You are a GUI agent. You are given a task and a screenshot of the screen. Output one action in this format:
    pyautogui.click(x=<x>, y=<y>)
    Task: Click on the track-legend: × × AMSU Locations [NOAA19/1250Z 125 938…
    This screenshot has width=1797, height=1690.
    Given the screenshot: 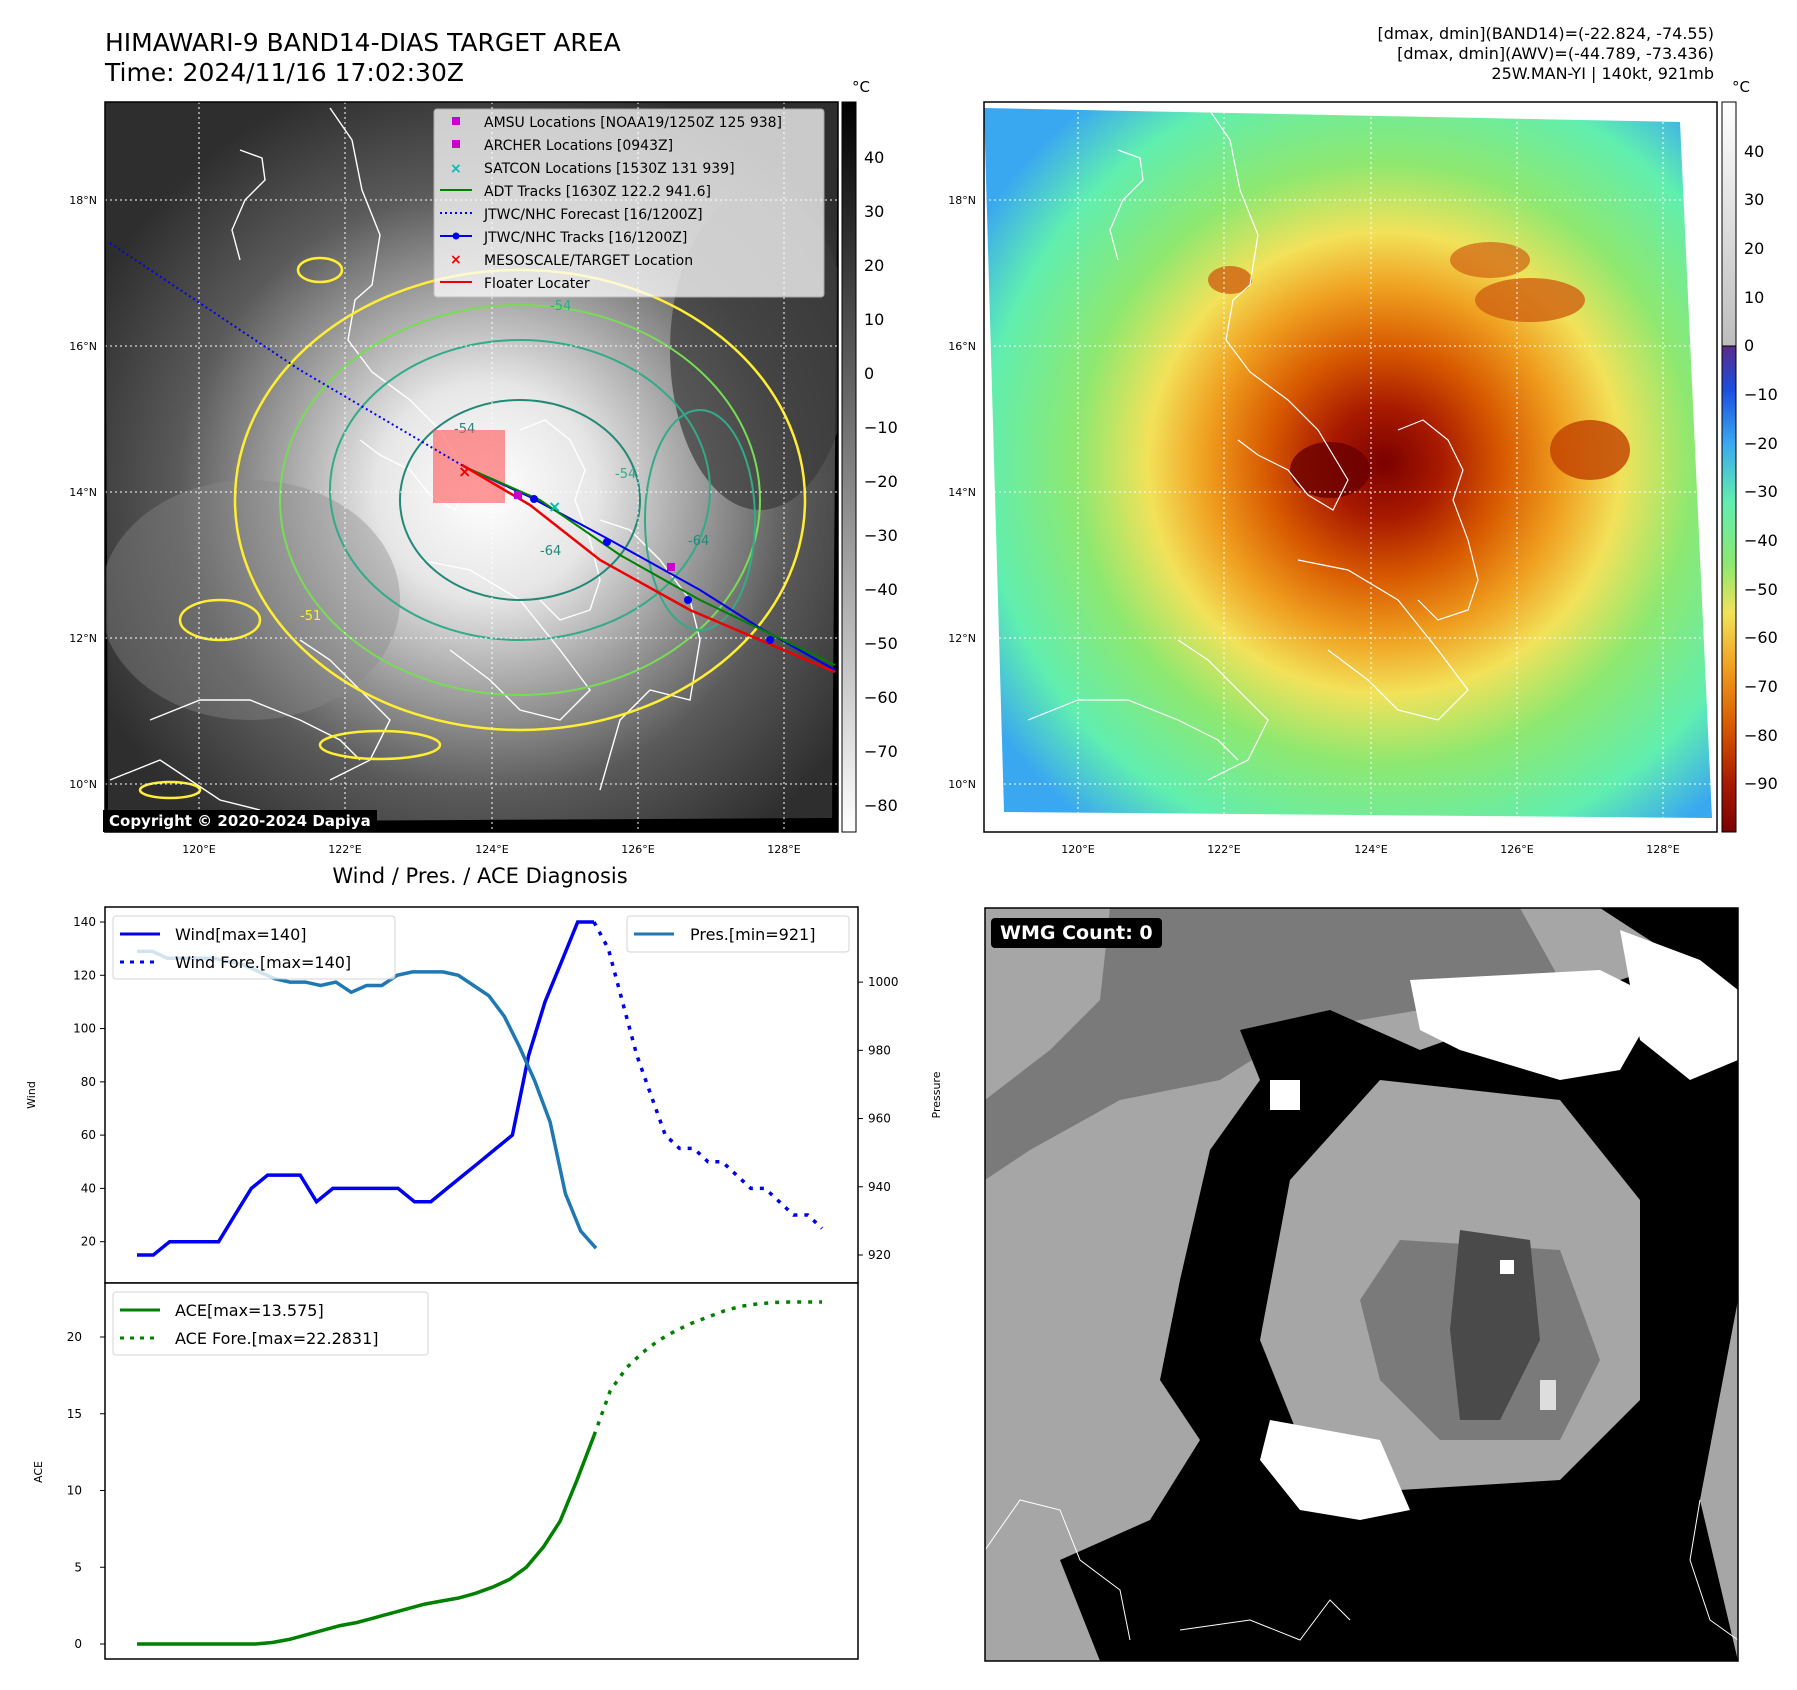 What is the action you would take?
    pyautogui.click(x=629, y=203)
    